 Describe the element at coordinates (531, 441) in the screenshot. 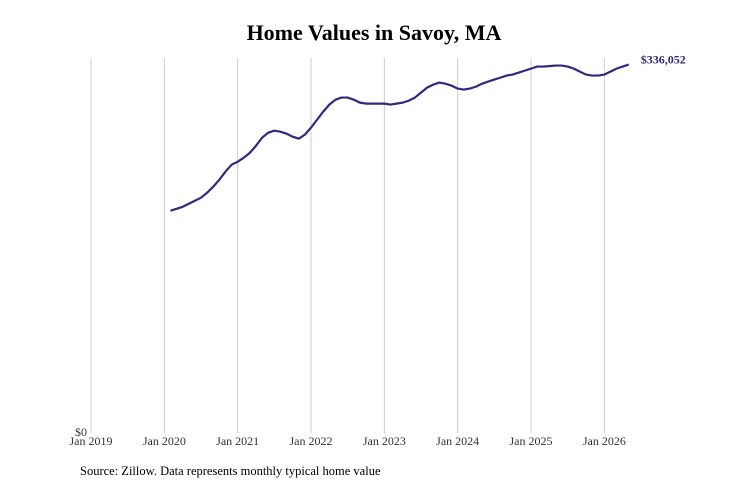

I see `x-tick-label: Jan 2025` at that location.